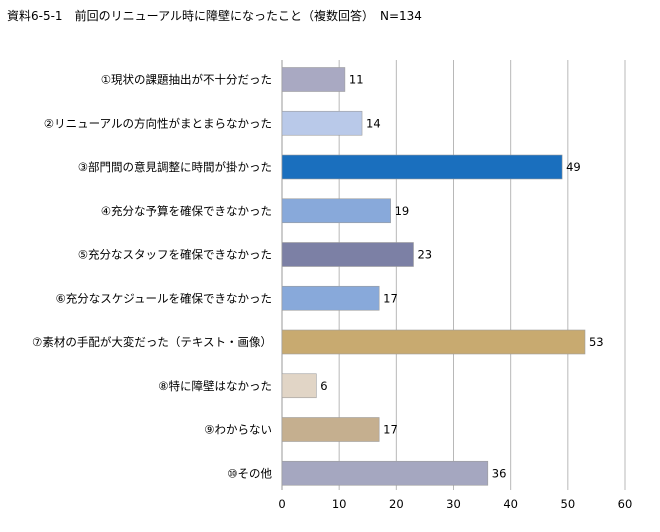  I want to click on data-label: 6, so click(323, 386).